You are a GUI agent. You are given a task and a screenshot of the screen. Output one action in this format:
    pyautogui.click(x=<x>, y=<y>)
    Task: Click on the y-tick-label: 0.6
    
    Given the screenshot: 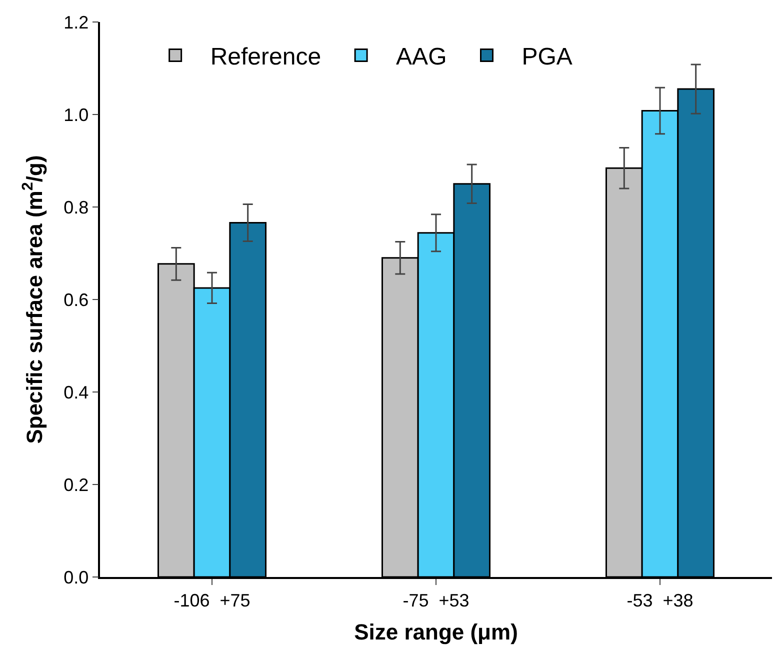 What is the action you would take?
    pyautogui.click(x=76, y=300)
    